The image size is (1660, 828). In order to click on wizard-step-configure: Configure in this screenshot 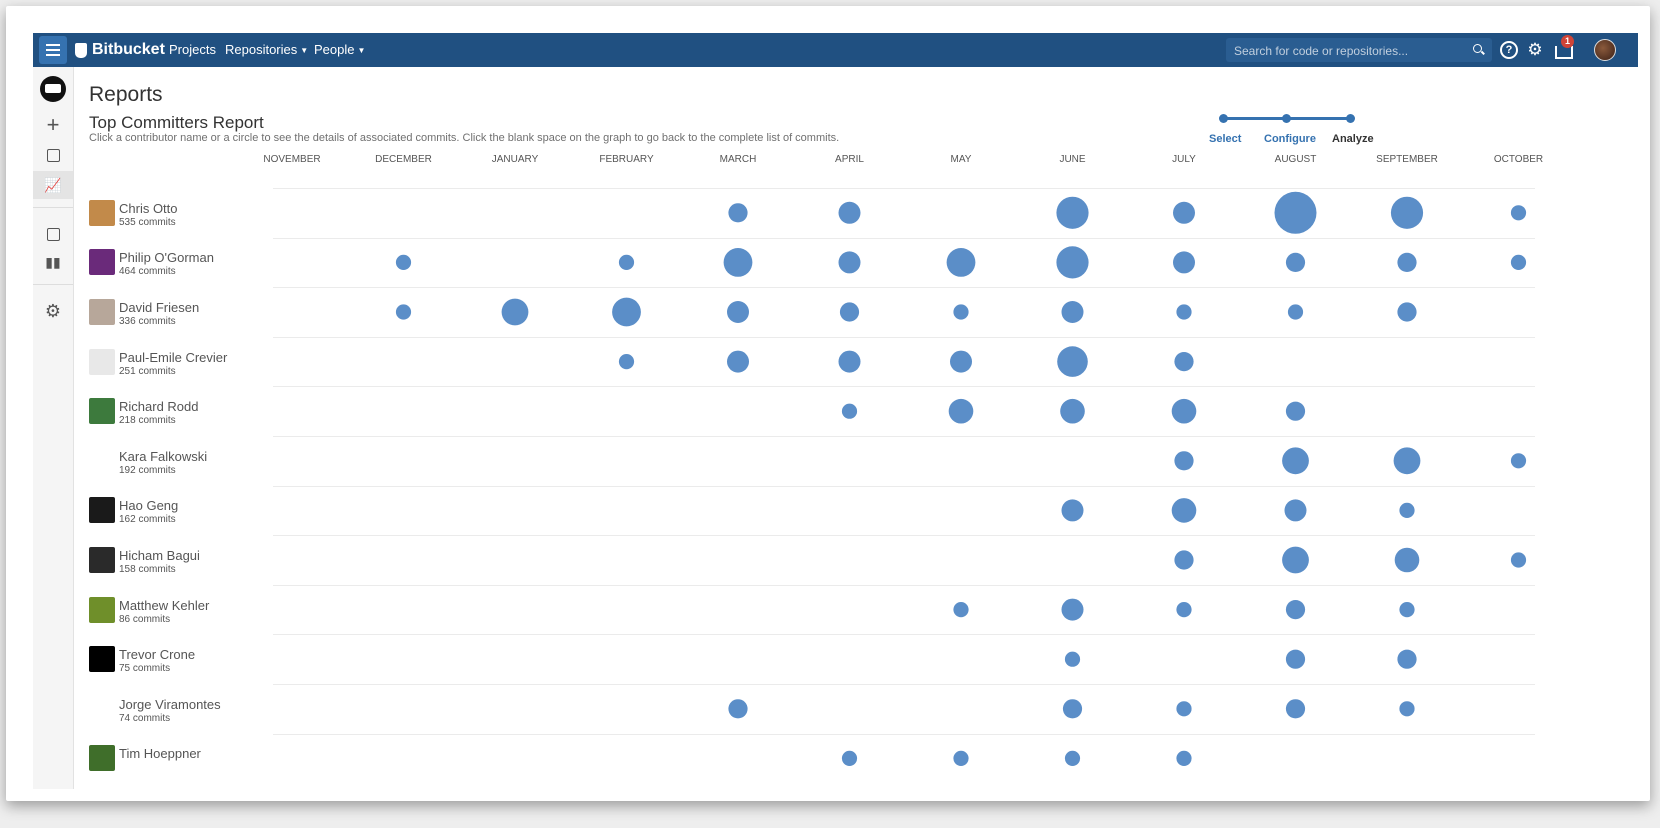, I will do `click(1290, 139)`.